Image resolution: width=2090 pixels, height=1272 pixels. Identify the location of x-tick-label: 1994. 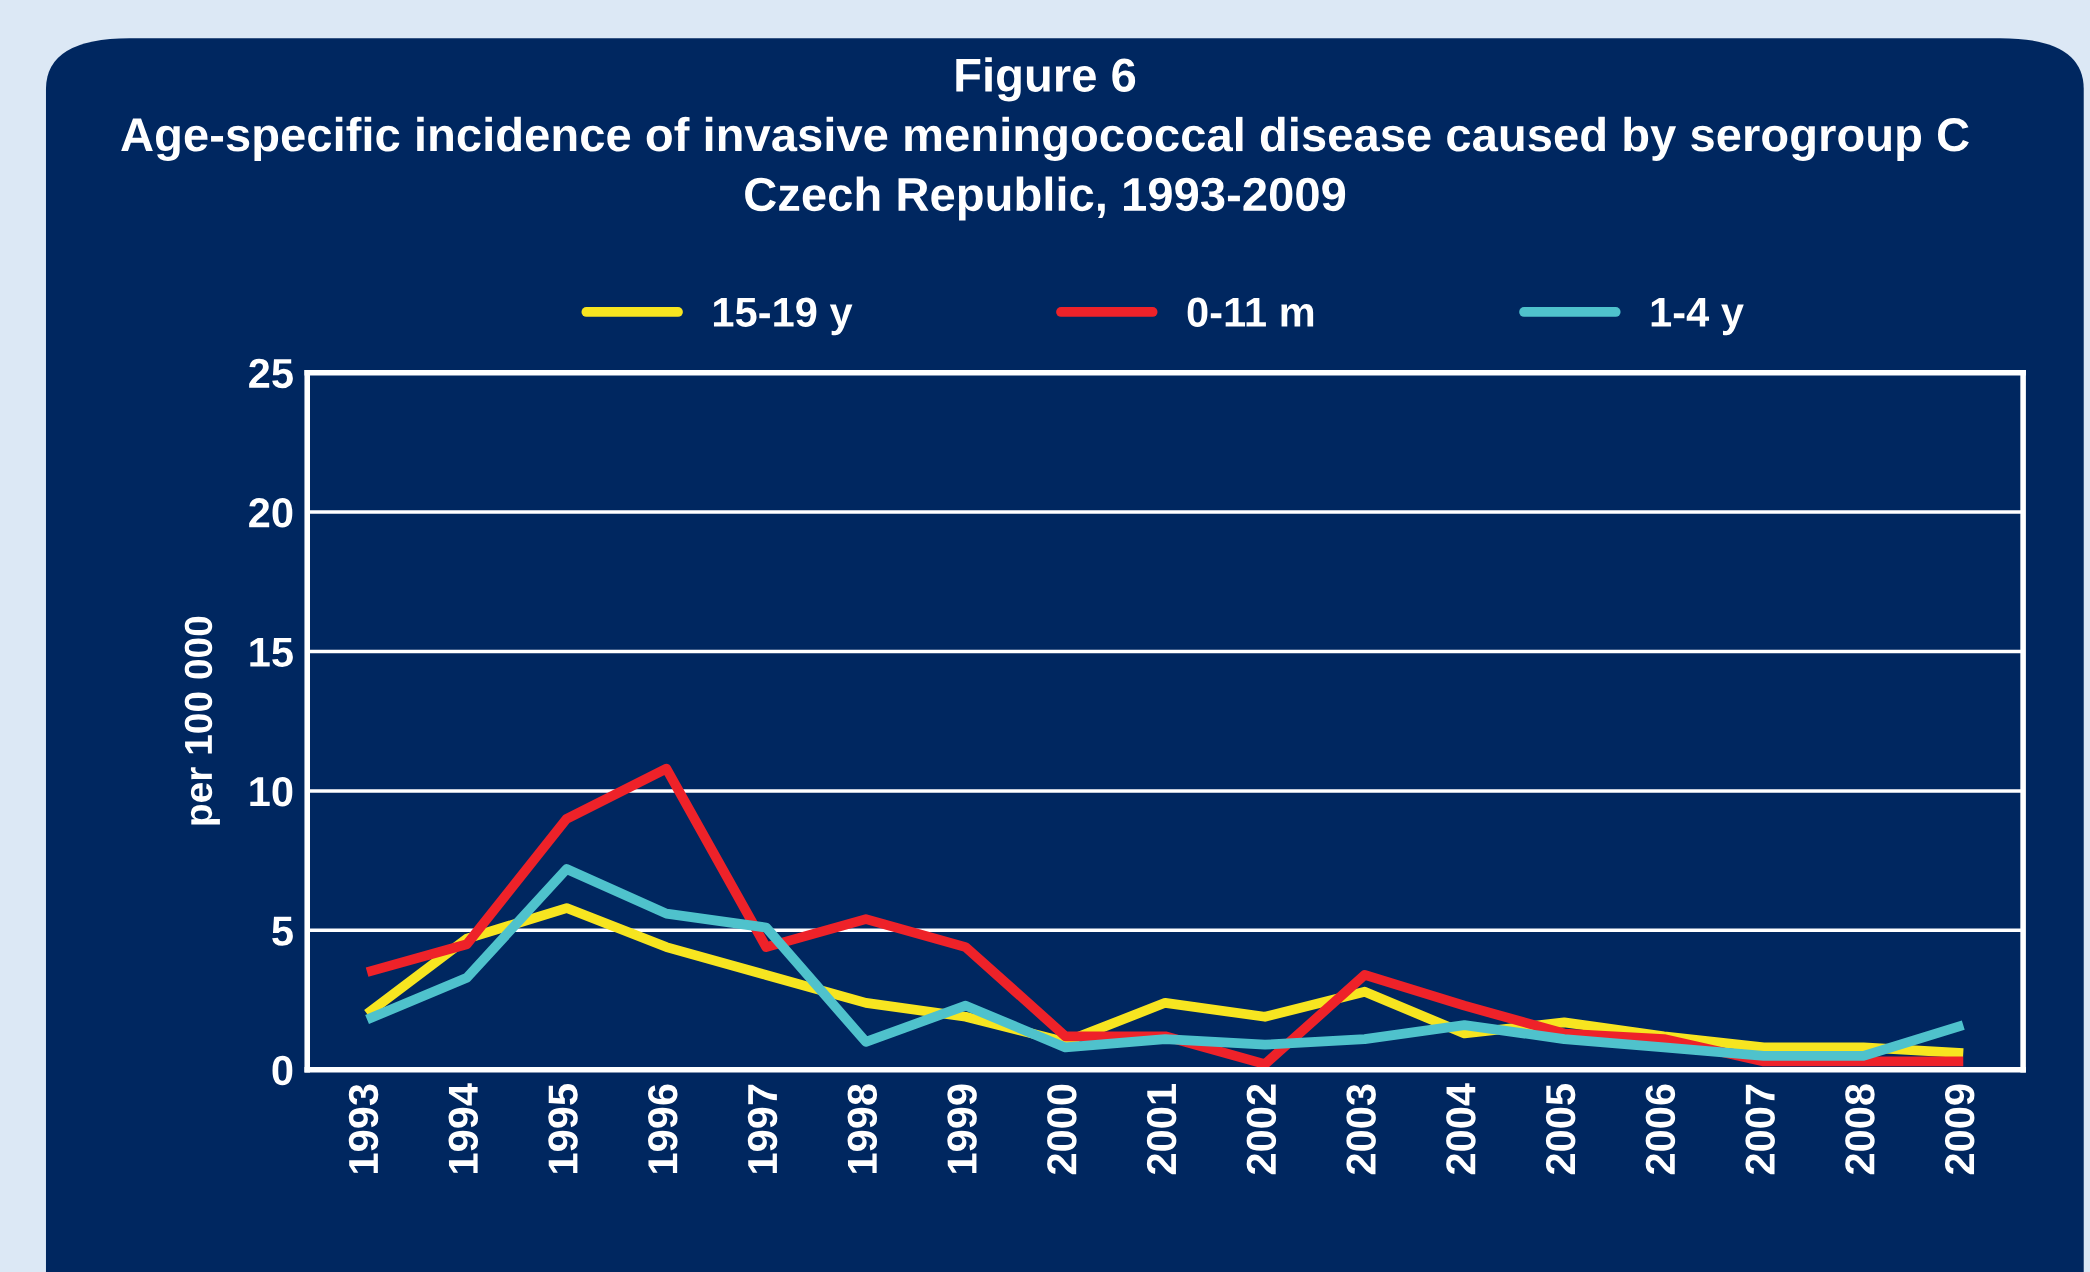
(463, 1128).